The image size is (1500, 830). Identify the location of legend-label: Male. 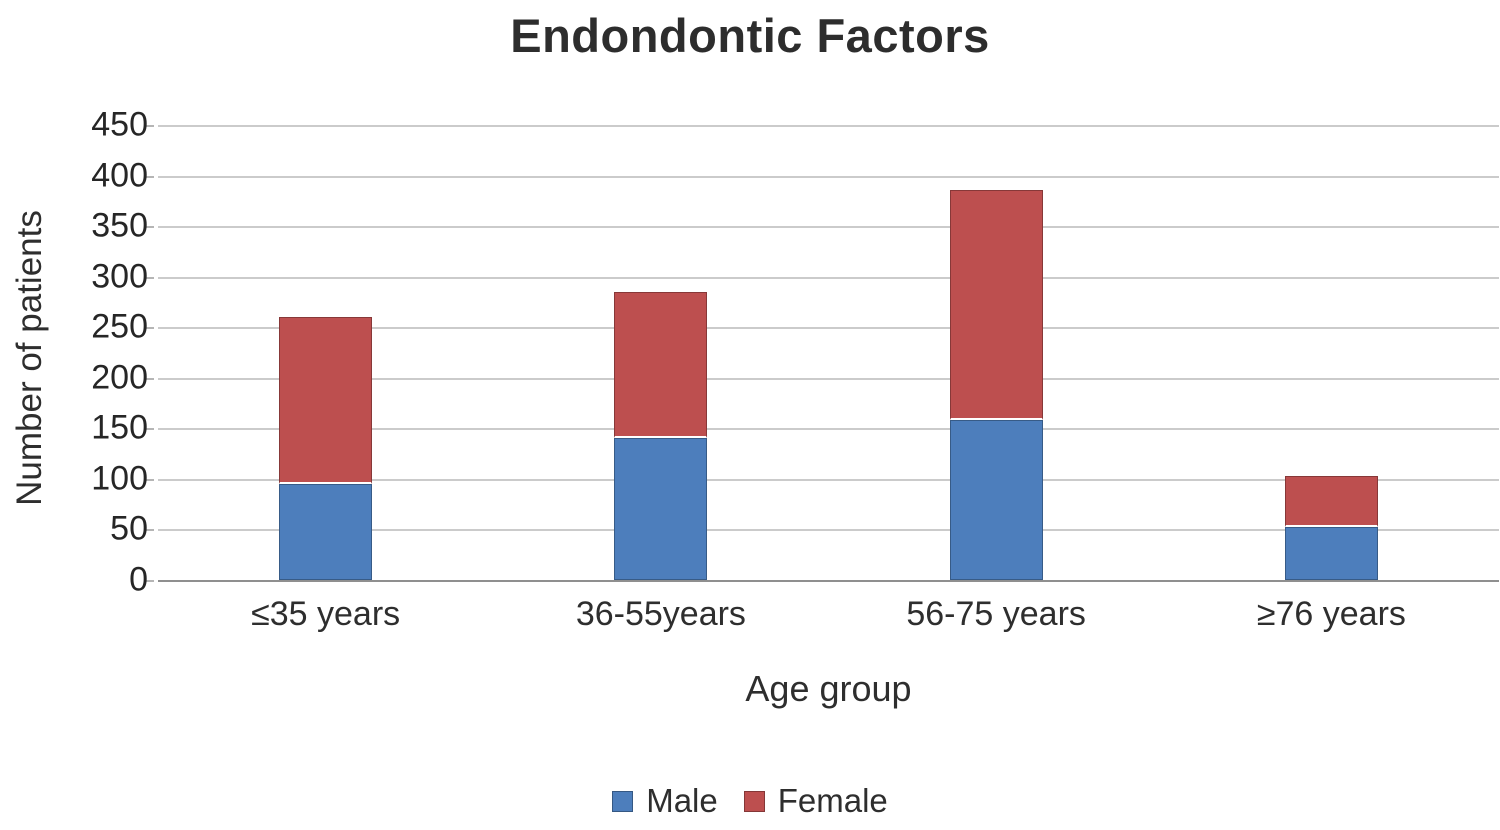
(682, 800).